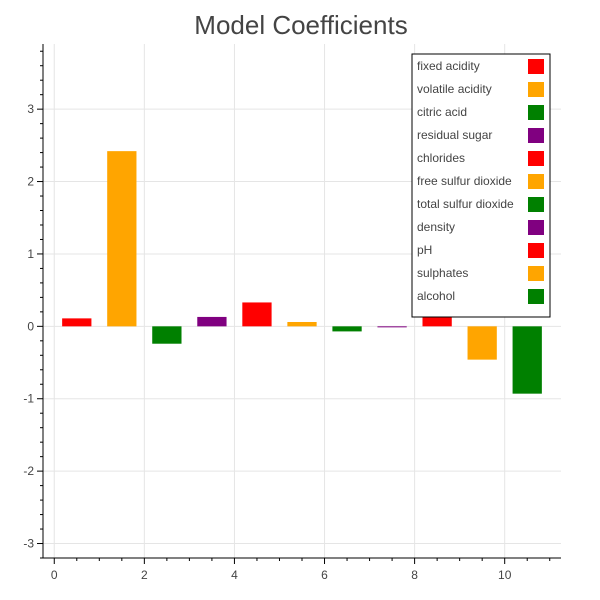 This screenshot has width=600, height=600. Describe the element at coordinates (436, 296) in the screenshot. I see `legend-label: alcohol` at that location.